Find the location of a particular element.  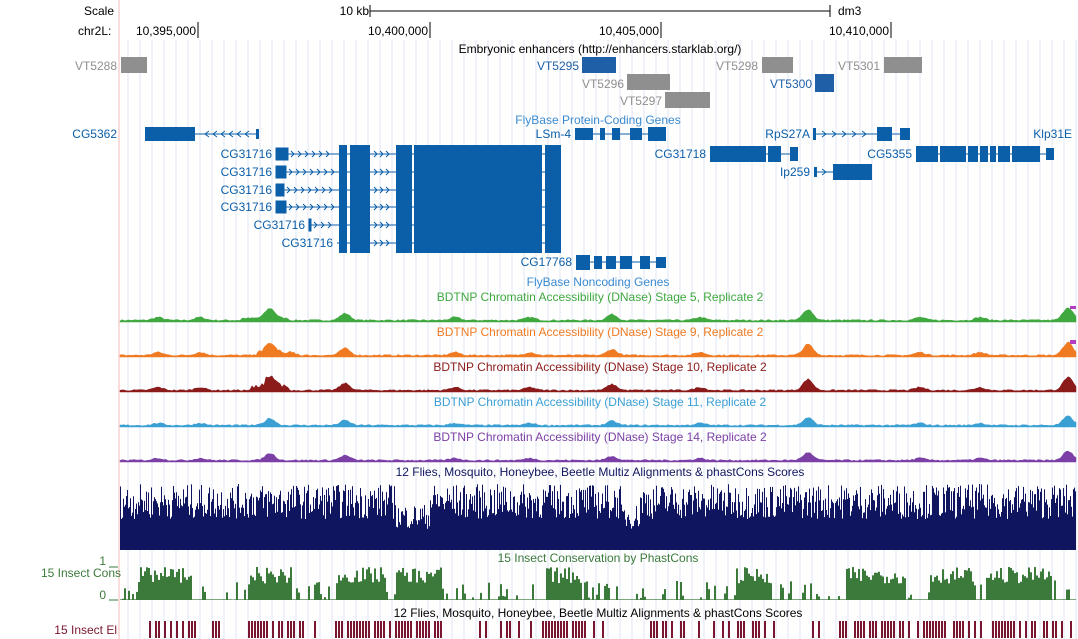

ruler-pos-3: 10,405,000 is located at coordinates (629, 31).